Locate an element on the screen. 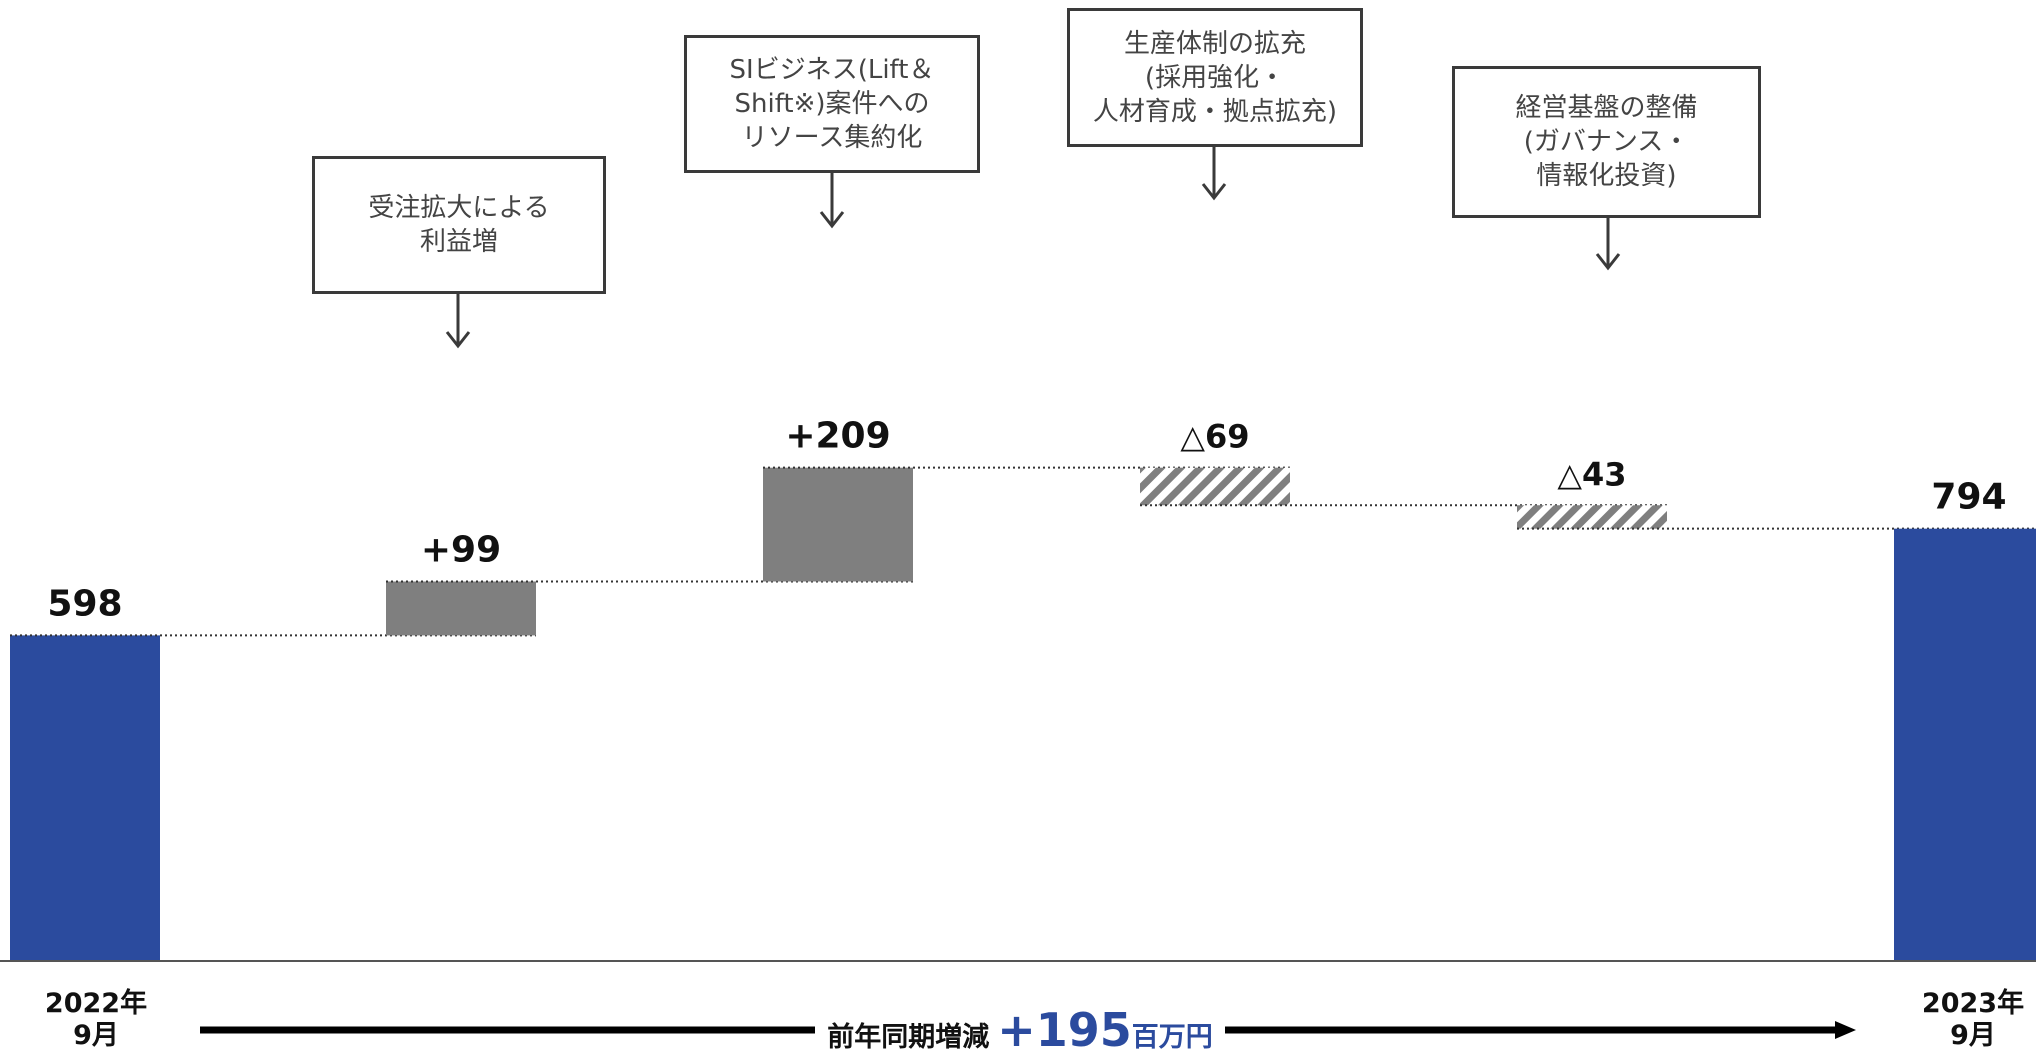 The image size is (2036, 1057). yoy-change-unit: 百万円 is located at coordinates (1172, 1037).